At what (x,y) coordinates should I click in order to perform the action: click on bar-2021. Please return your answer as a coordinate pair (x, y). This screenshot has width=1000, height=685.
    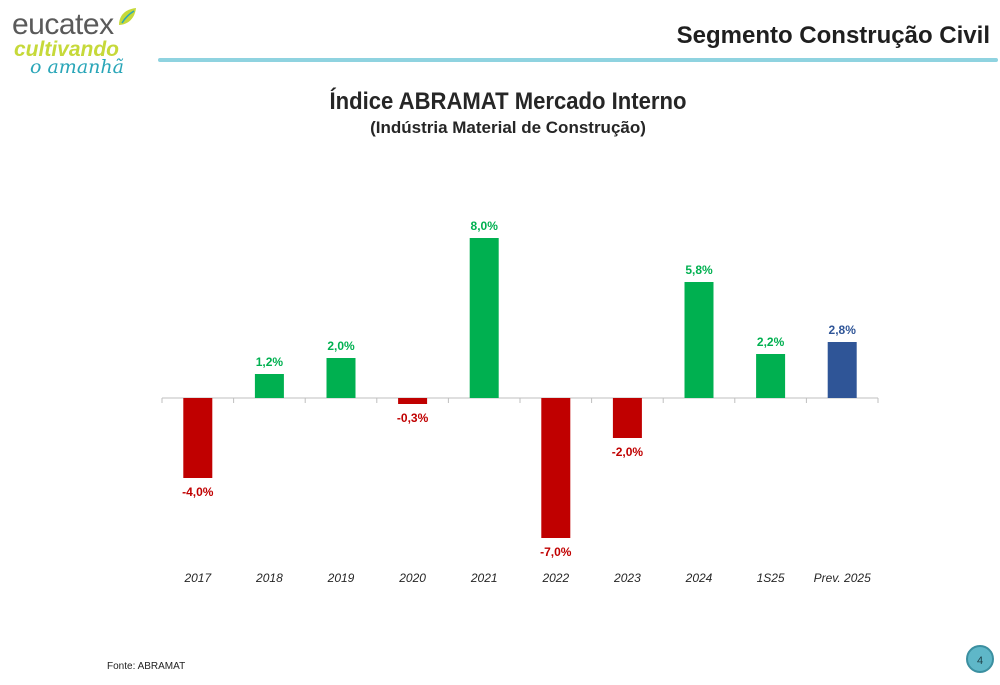
    Looking at the image, I should click on (484, 318).